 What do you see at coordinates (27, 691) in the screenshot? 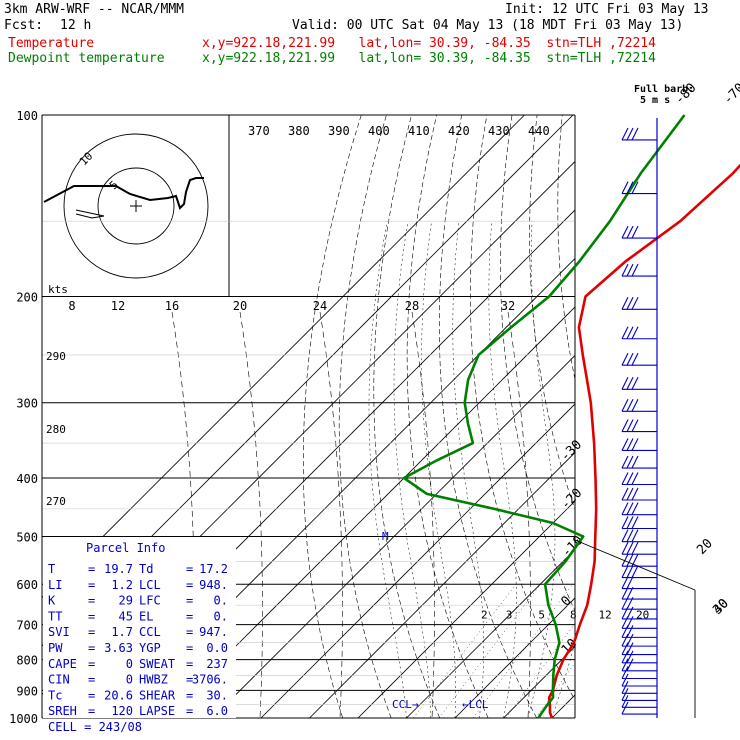
I see `pressure-label: 900` at bounding box center [27, 691].